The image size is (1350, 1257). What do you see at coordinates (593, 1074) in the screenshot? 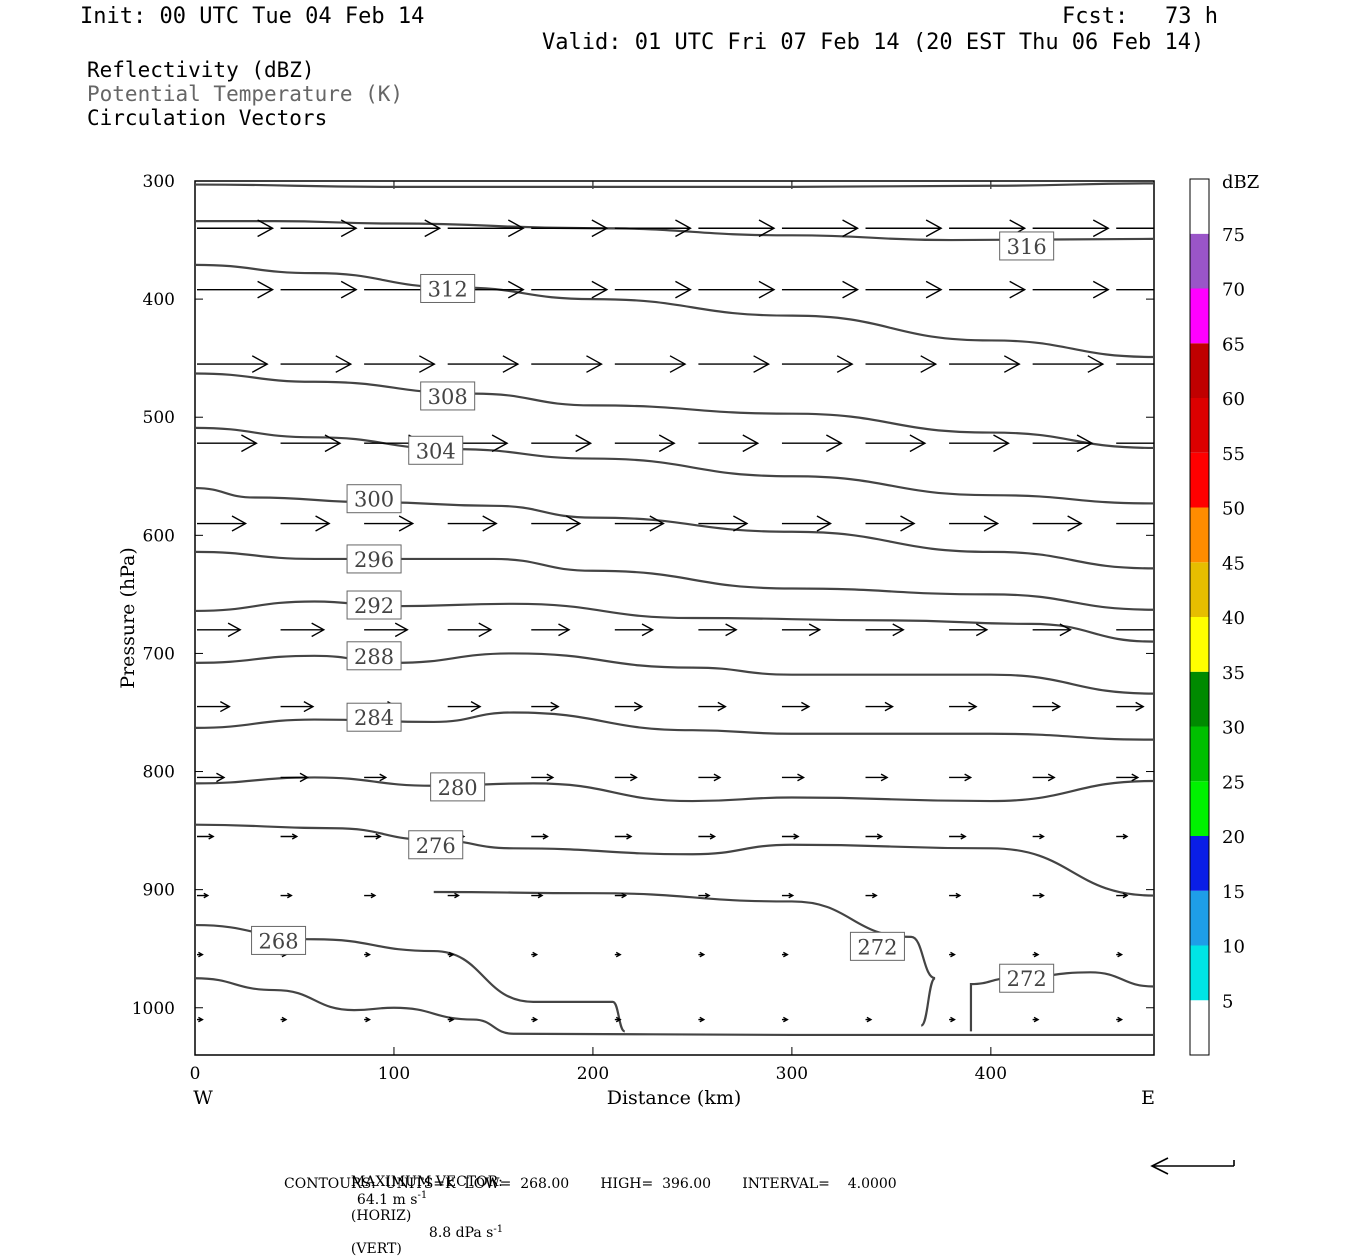
I see `x-tick-label: 200` at bounding box center [593, 1074].